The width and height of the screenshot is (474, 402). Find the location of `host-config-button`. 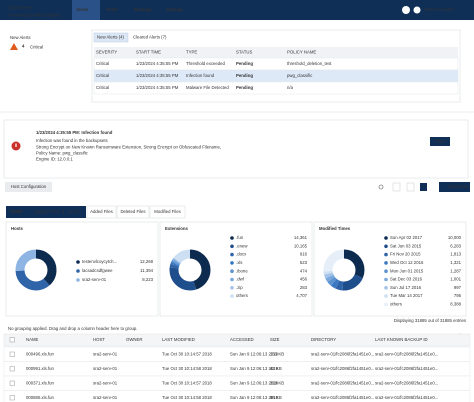

host-config-button is located at coordinates (28, 187).